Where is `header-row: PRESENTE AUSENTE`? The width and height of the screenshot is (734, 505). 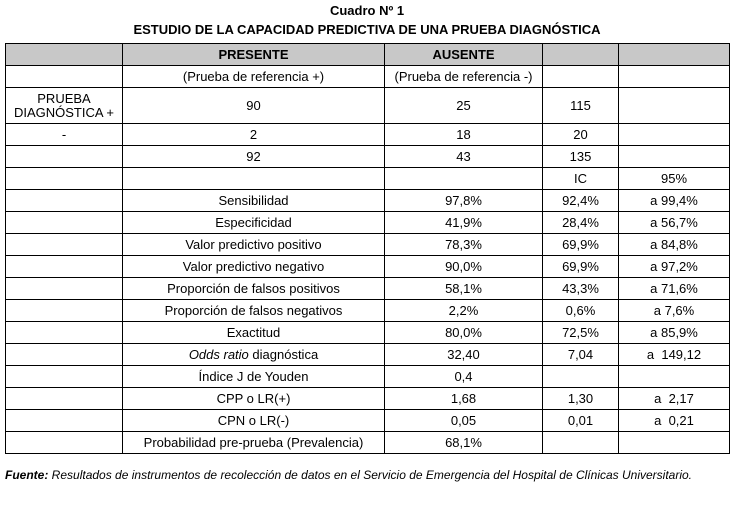
header-row: PRESENTE AUSENTE is located at coordinates (367, 54).